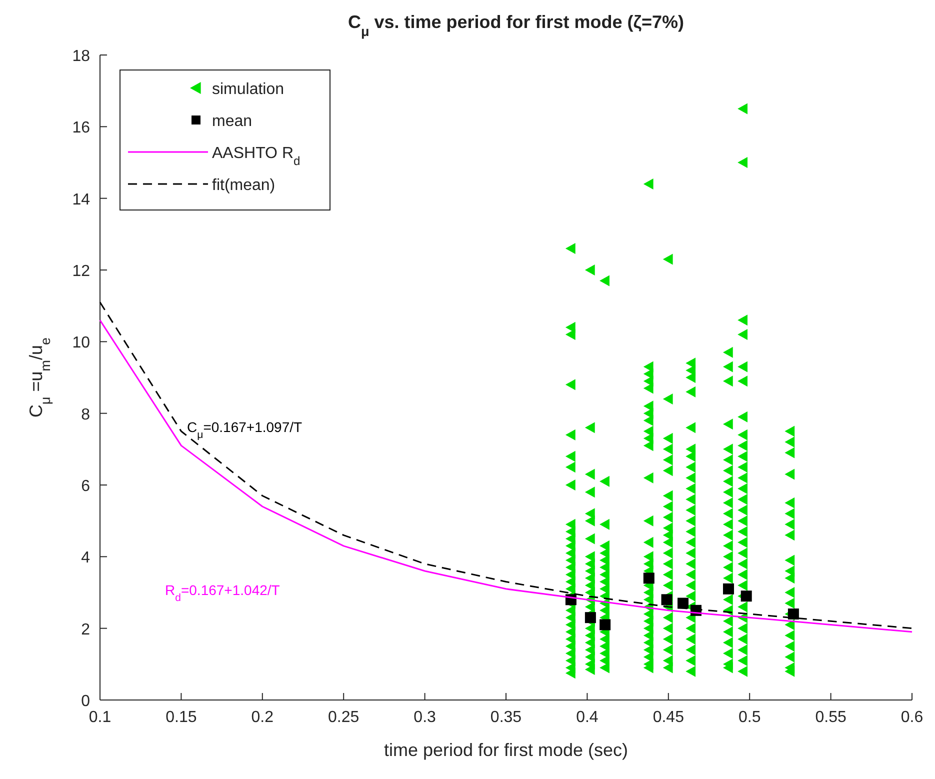 This screenshot has width=935, height=779. Describe the element at coordinates (81, 128) in the screenshot. I see `y-tick-label: 16` at that location.